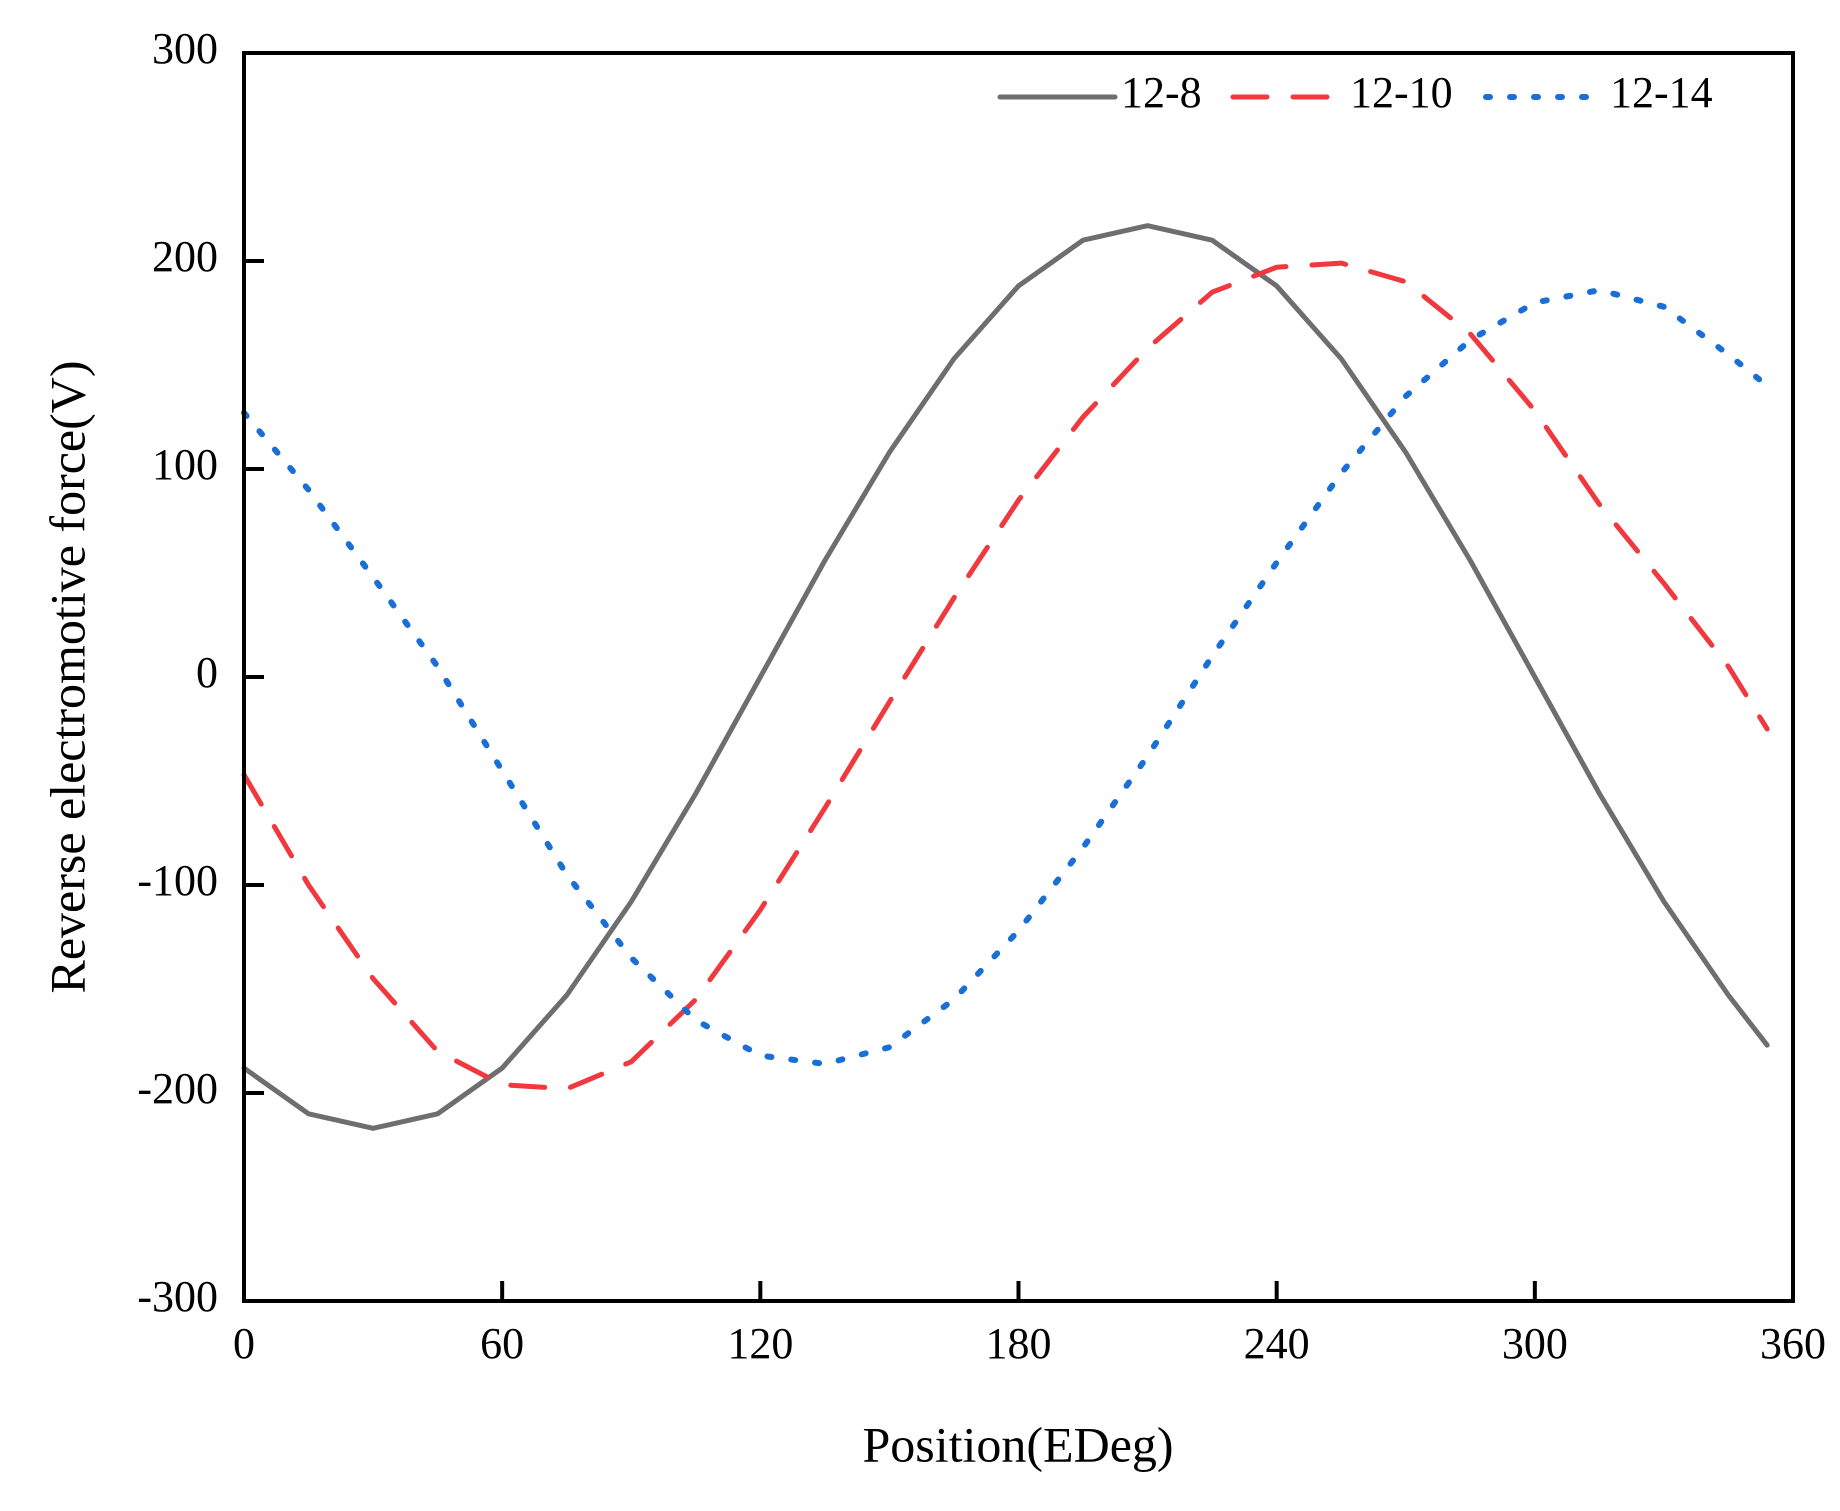  Describe the element at coordinates (1401, 92) in the screenshot. I see `legend-label: 12-10` at that location.